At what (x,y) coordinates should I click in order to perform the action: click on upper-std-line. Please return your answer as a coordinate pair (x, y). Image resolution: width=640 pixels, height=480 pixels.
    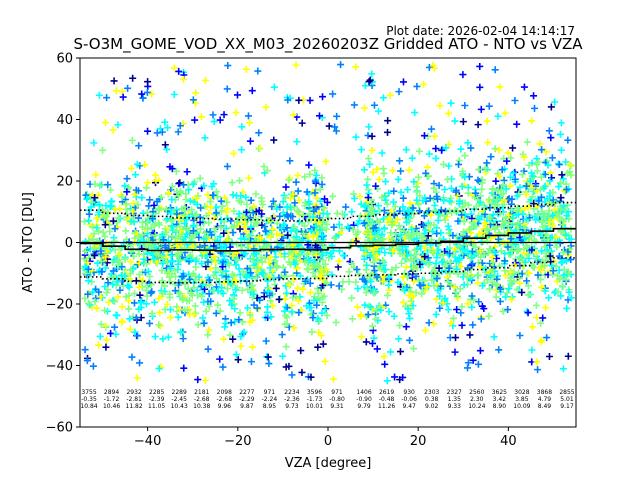
    Looking at the image, I should click on (328, 211).